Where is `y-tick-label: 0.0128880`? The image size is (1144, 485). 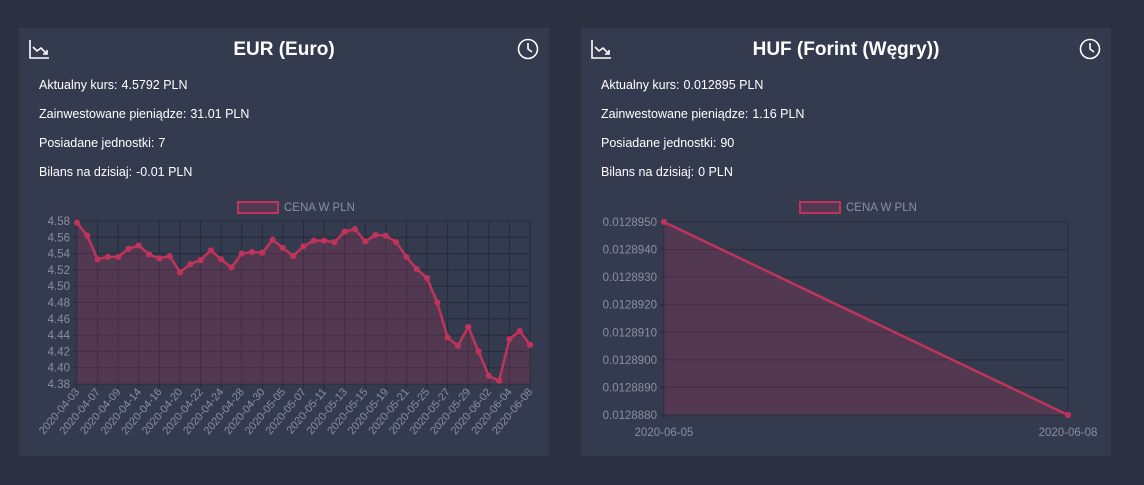 y-tick-label: 0.0128880 is located at coordinates (630, 416).